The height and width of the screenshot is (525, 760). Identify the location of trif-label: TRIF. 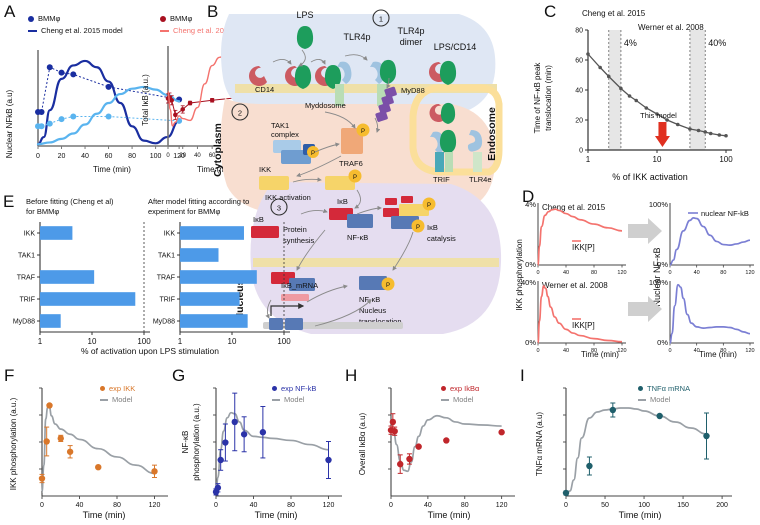
(441, 179).